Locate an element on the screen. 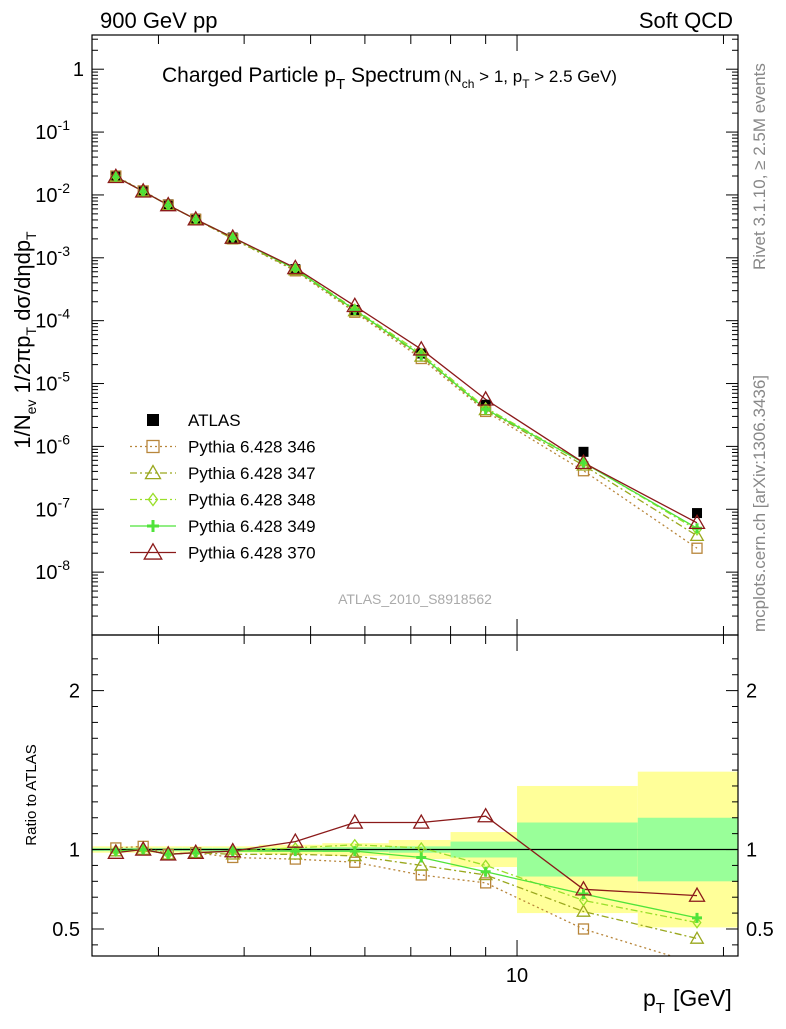 The width and height of the screenshot is (786, 1029). main-y-tick-label: 10⁻⁸ is located at coordinates (52, 570).